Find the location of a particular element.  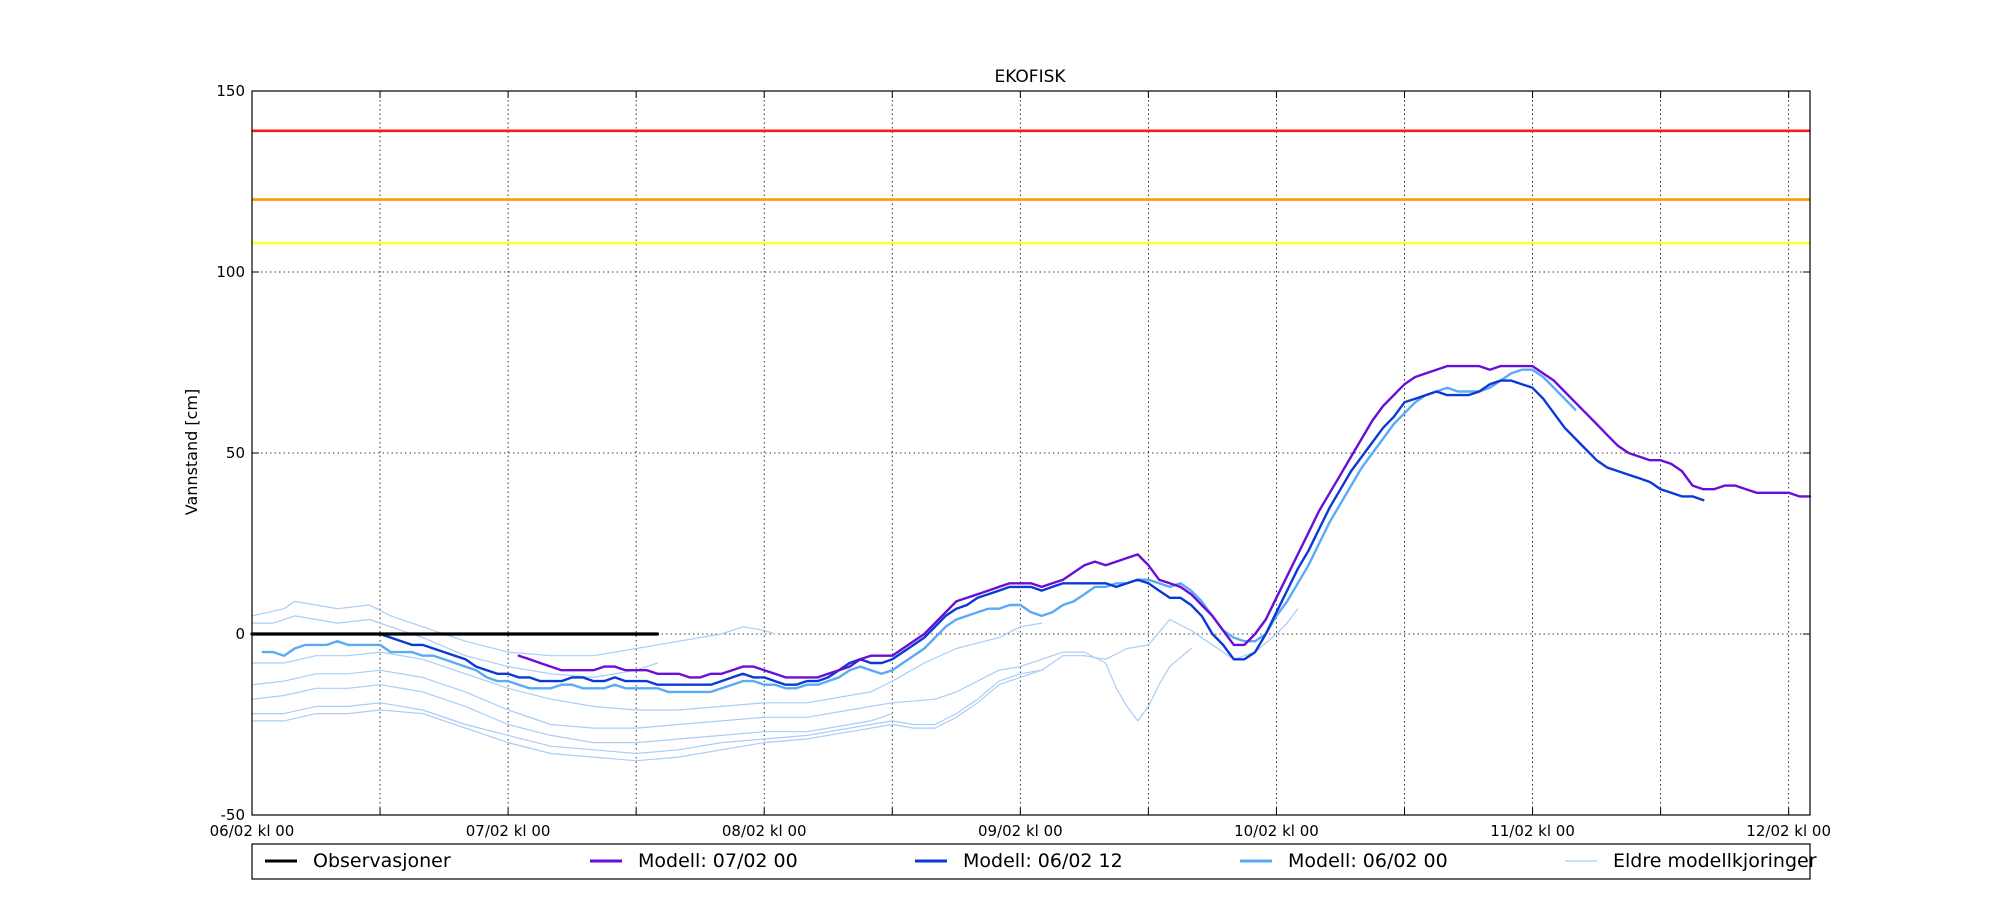

chart-title: EKOFISK is located at coordinates (1030, 77).